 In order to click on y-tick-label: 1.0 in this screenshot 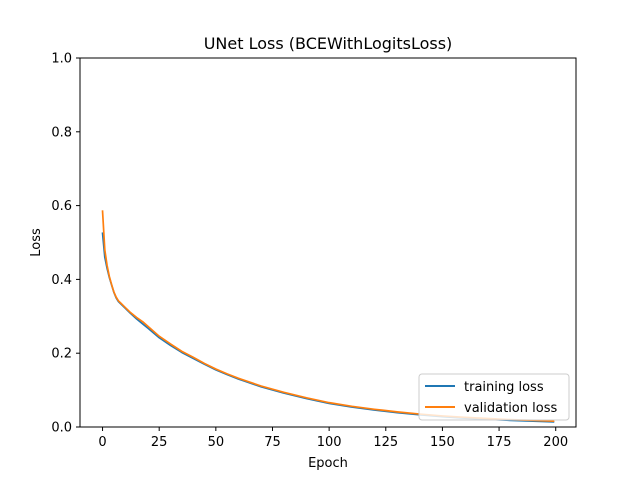, I will do `click(61, 59)`.